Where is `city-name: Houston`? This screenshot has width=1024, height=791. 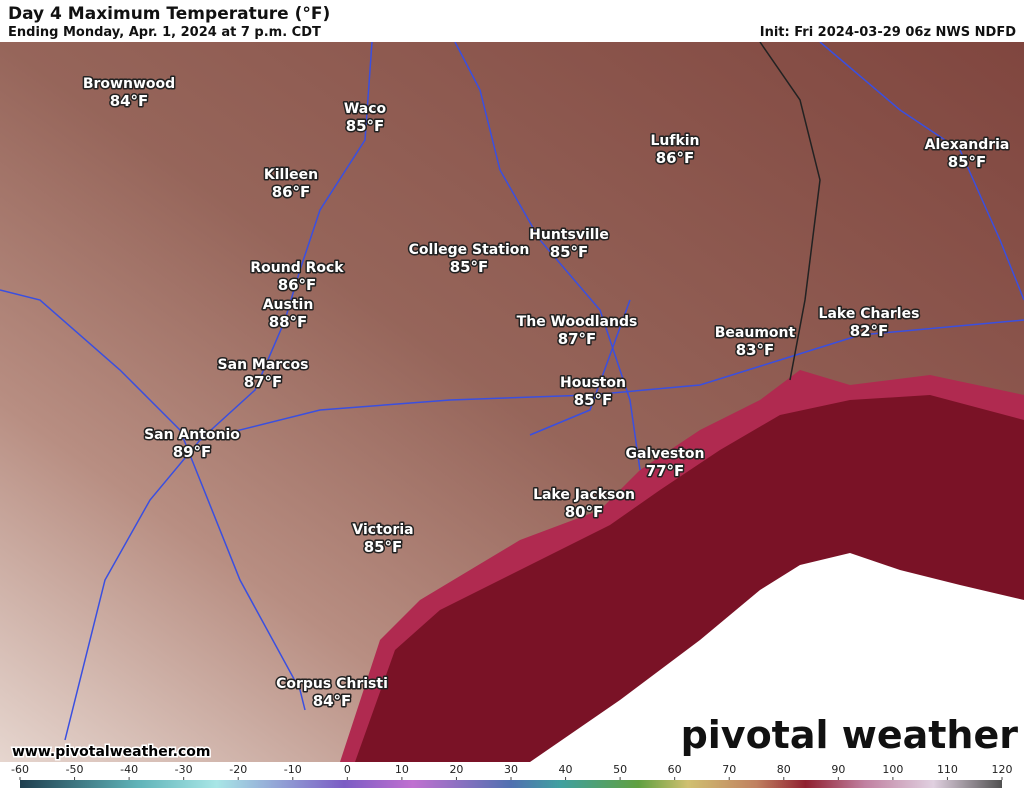 city-name: Houston is located at coordinates (593, 383).